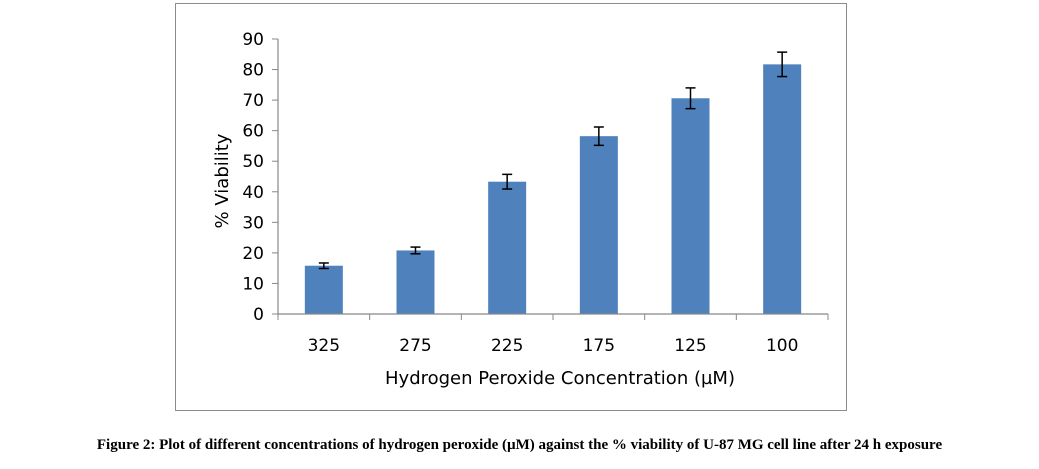 The width and height of the screenshot is (1039, 469). I want to click on y-tick-label: 10, so click(253, 284).